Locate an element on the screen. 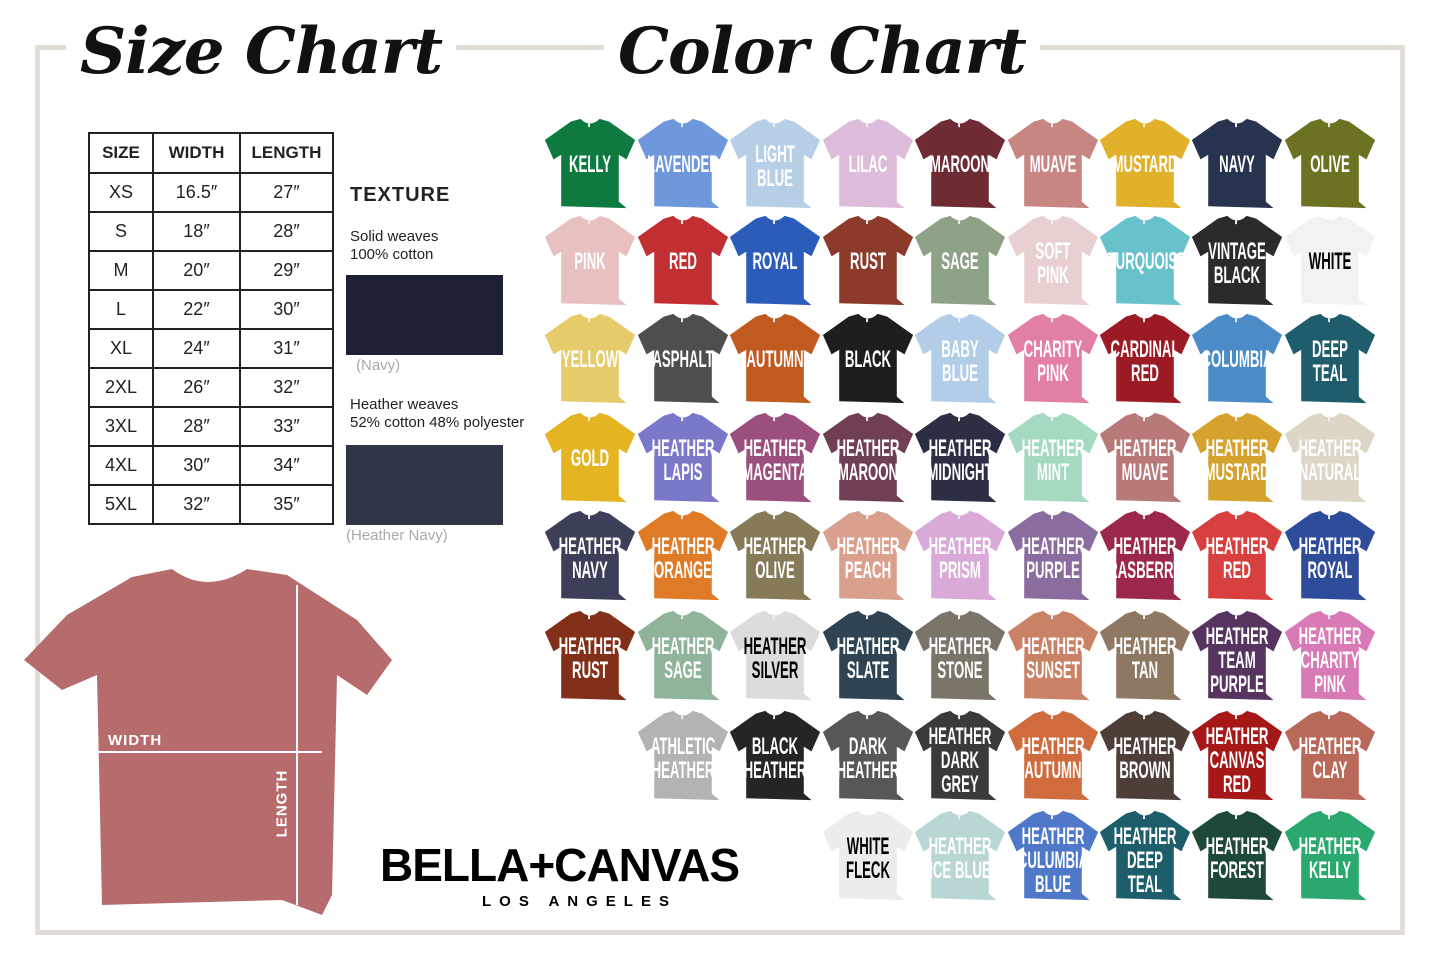 This screenshot has width=1445, height=963. length-cell: 27″ is located at coordinates (286, 192).